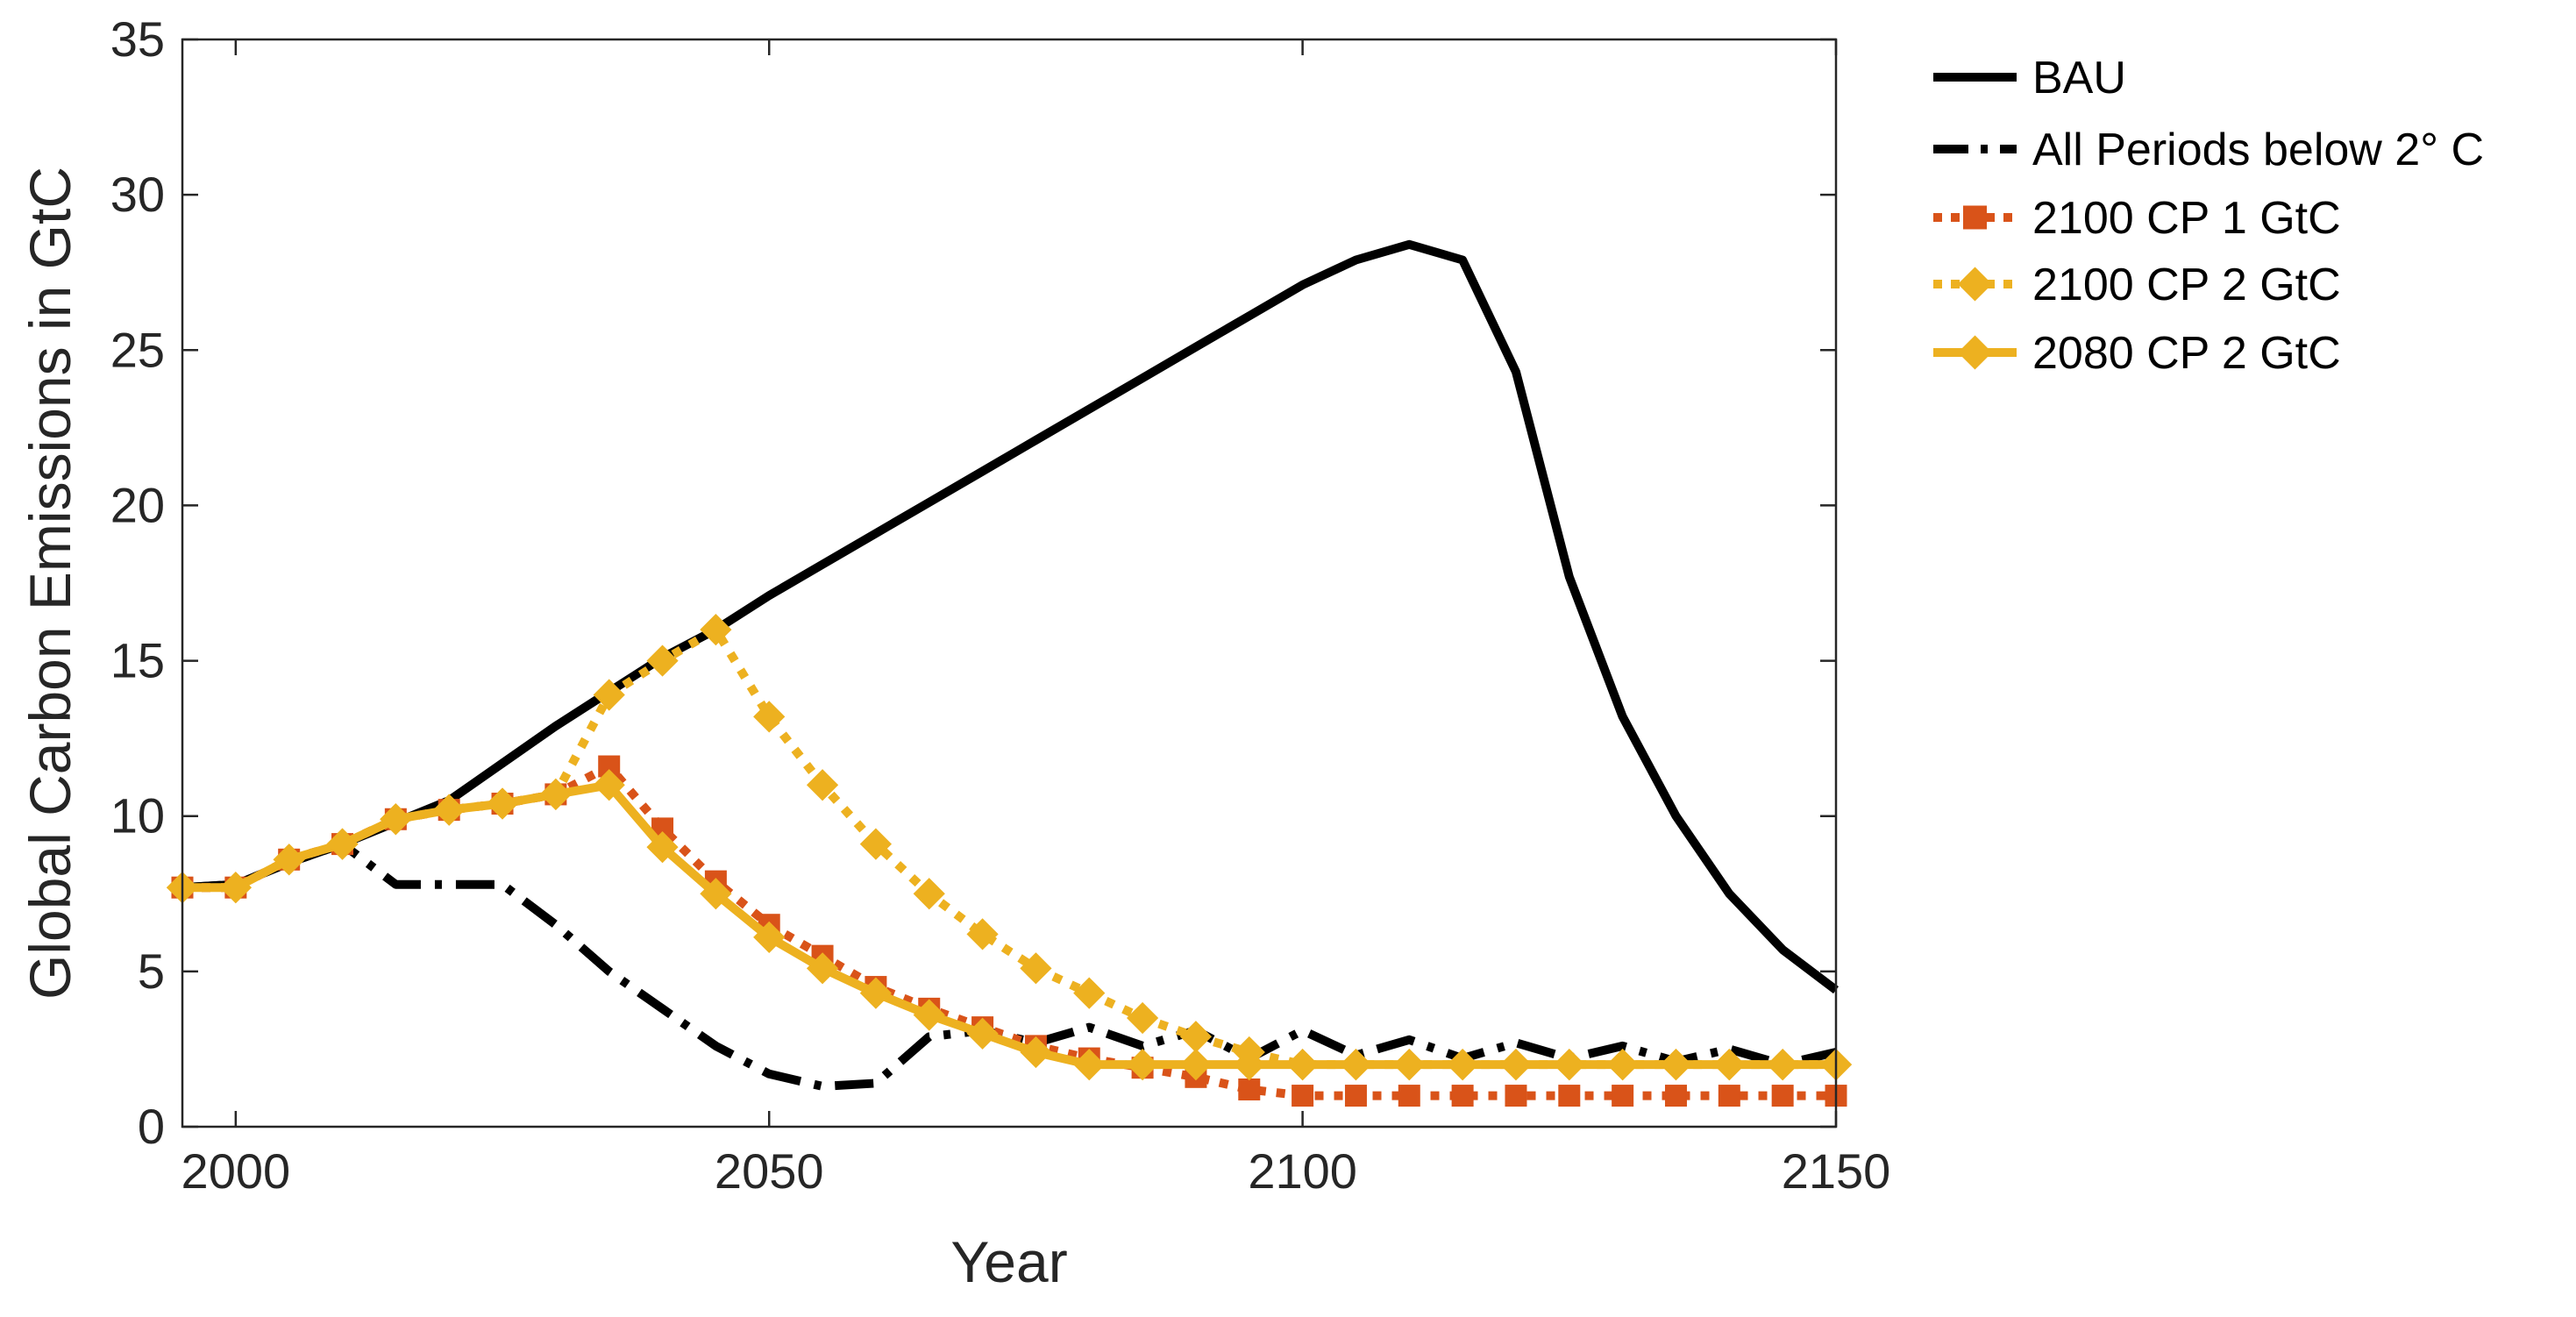  I want to click on x-tick-label: 2050, so click(769, 1171).